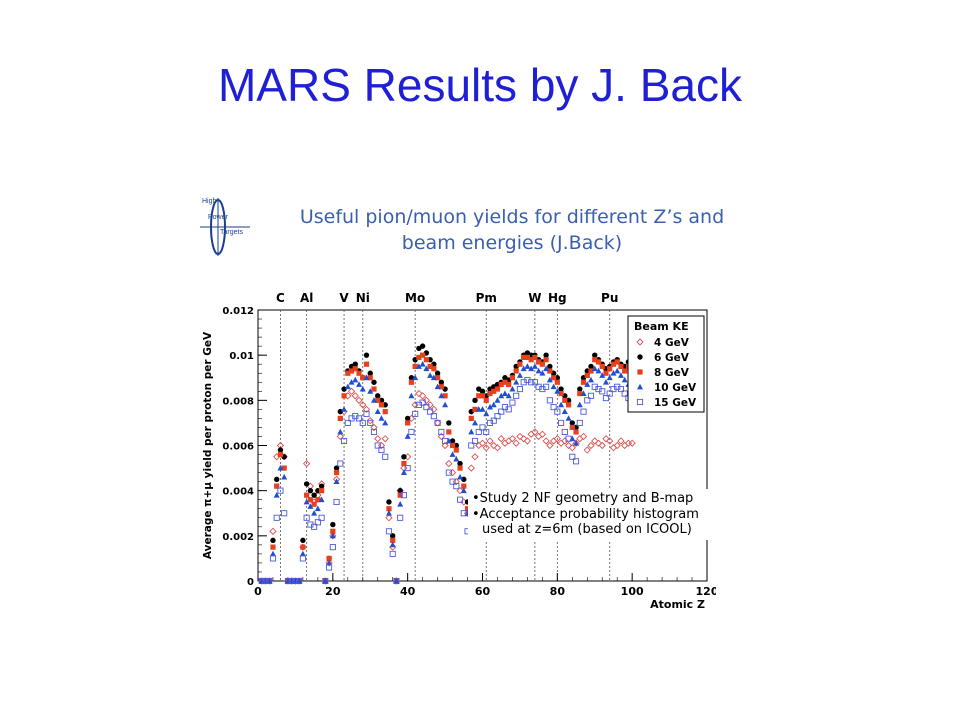  Describe the element at coordinates (583, 498) in the screenshot. I see `note-line-1: •Study 2 NF geometry and B-map` at that location.